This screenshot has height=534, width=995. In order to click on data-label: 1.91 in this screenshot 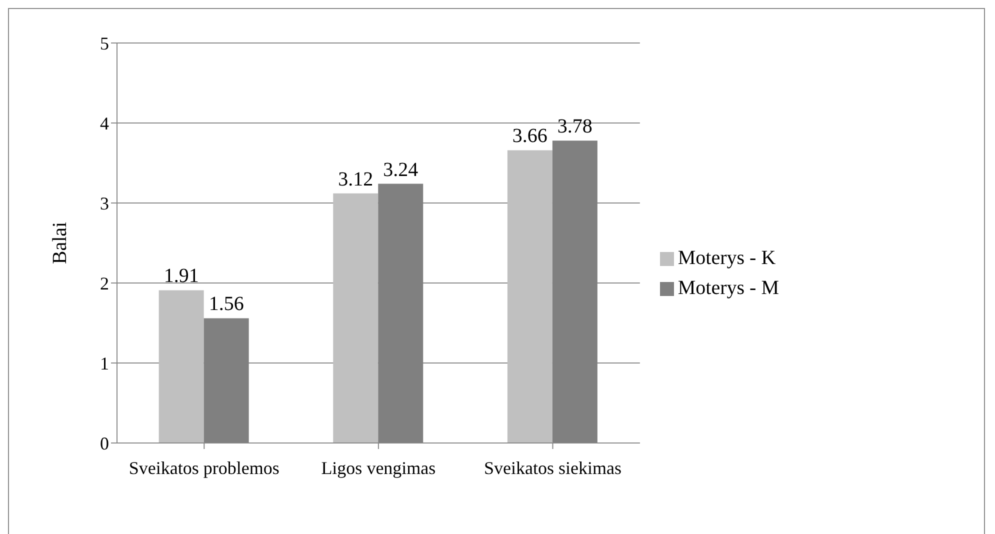, I will do `click(181, 276)`.